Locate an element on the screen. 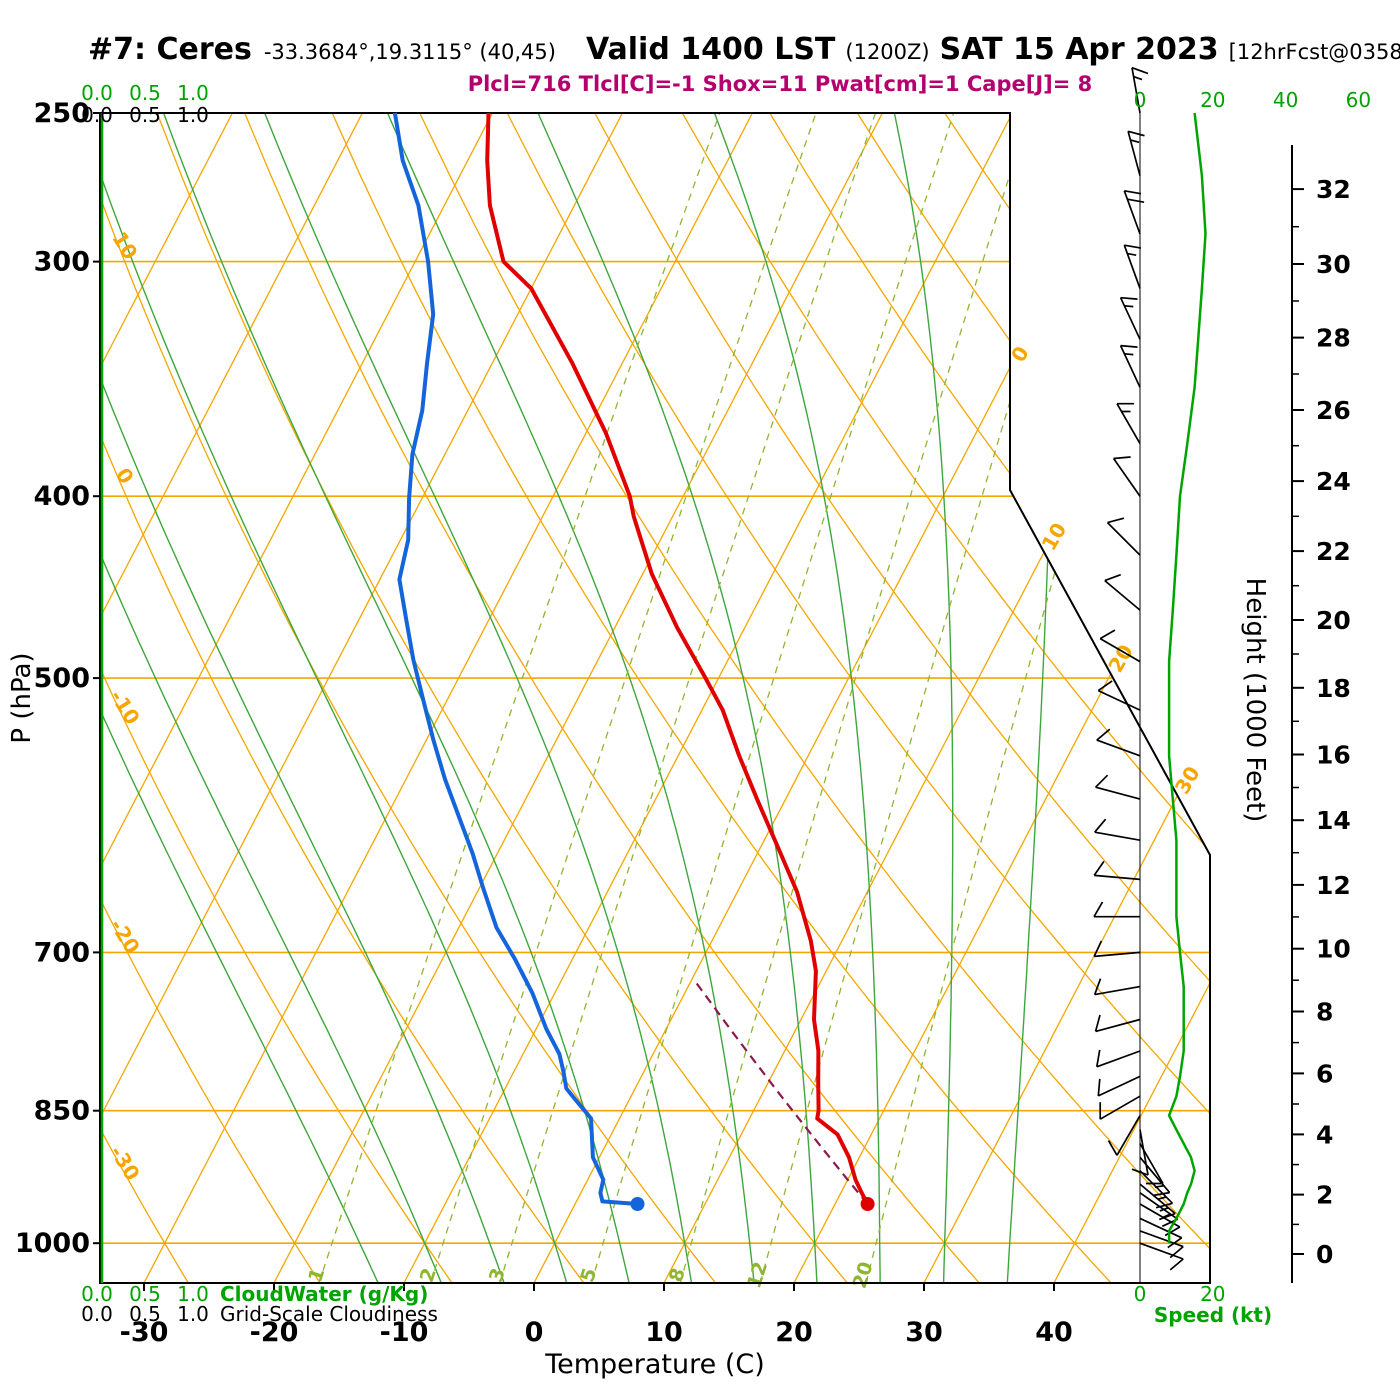 This screenshot has width=1400, height=1400. svg-text: Temperature (C) is located at coordinates (654, 1364).